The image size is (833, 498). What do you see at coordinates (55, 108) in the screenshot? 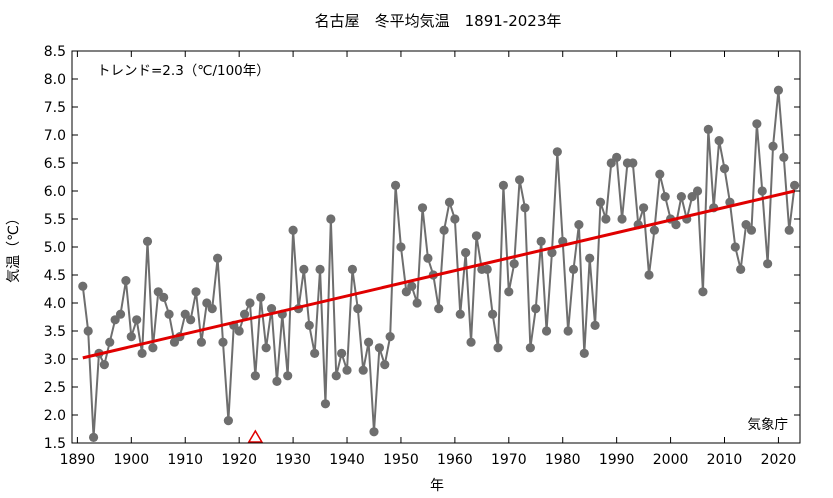
I see `y-tick-label: 7.5` at bounding box center [55, 108].